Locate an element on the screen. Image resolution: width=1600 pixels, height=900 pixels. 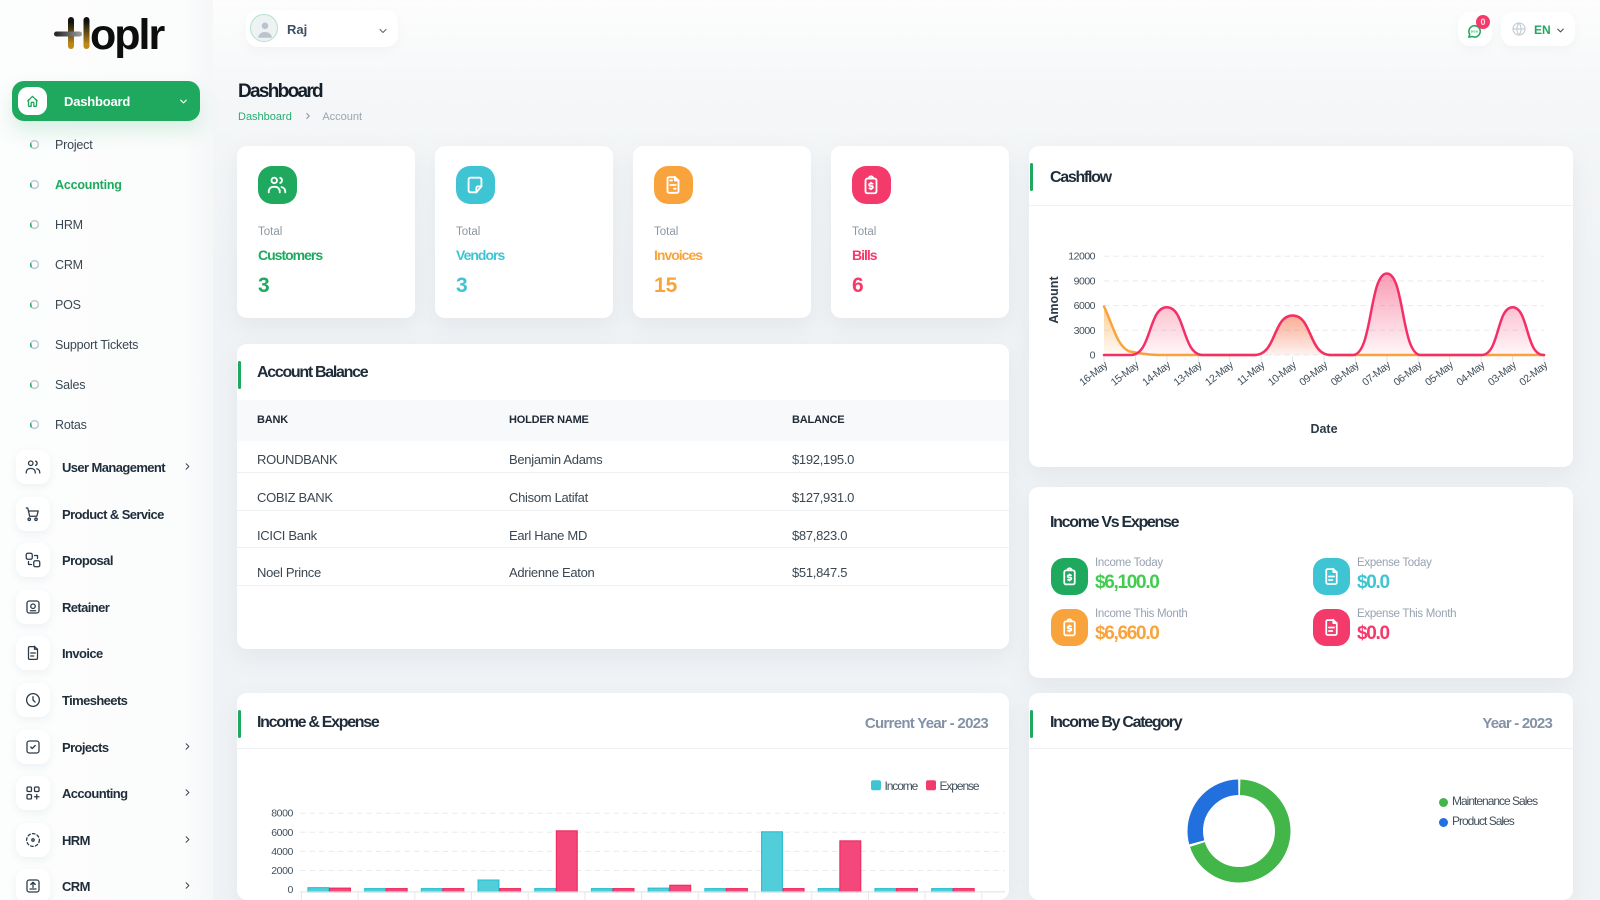
svg-text: Date is located at coordinates (1323, 429).